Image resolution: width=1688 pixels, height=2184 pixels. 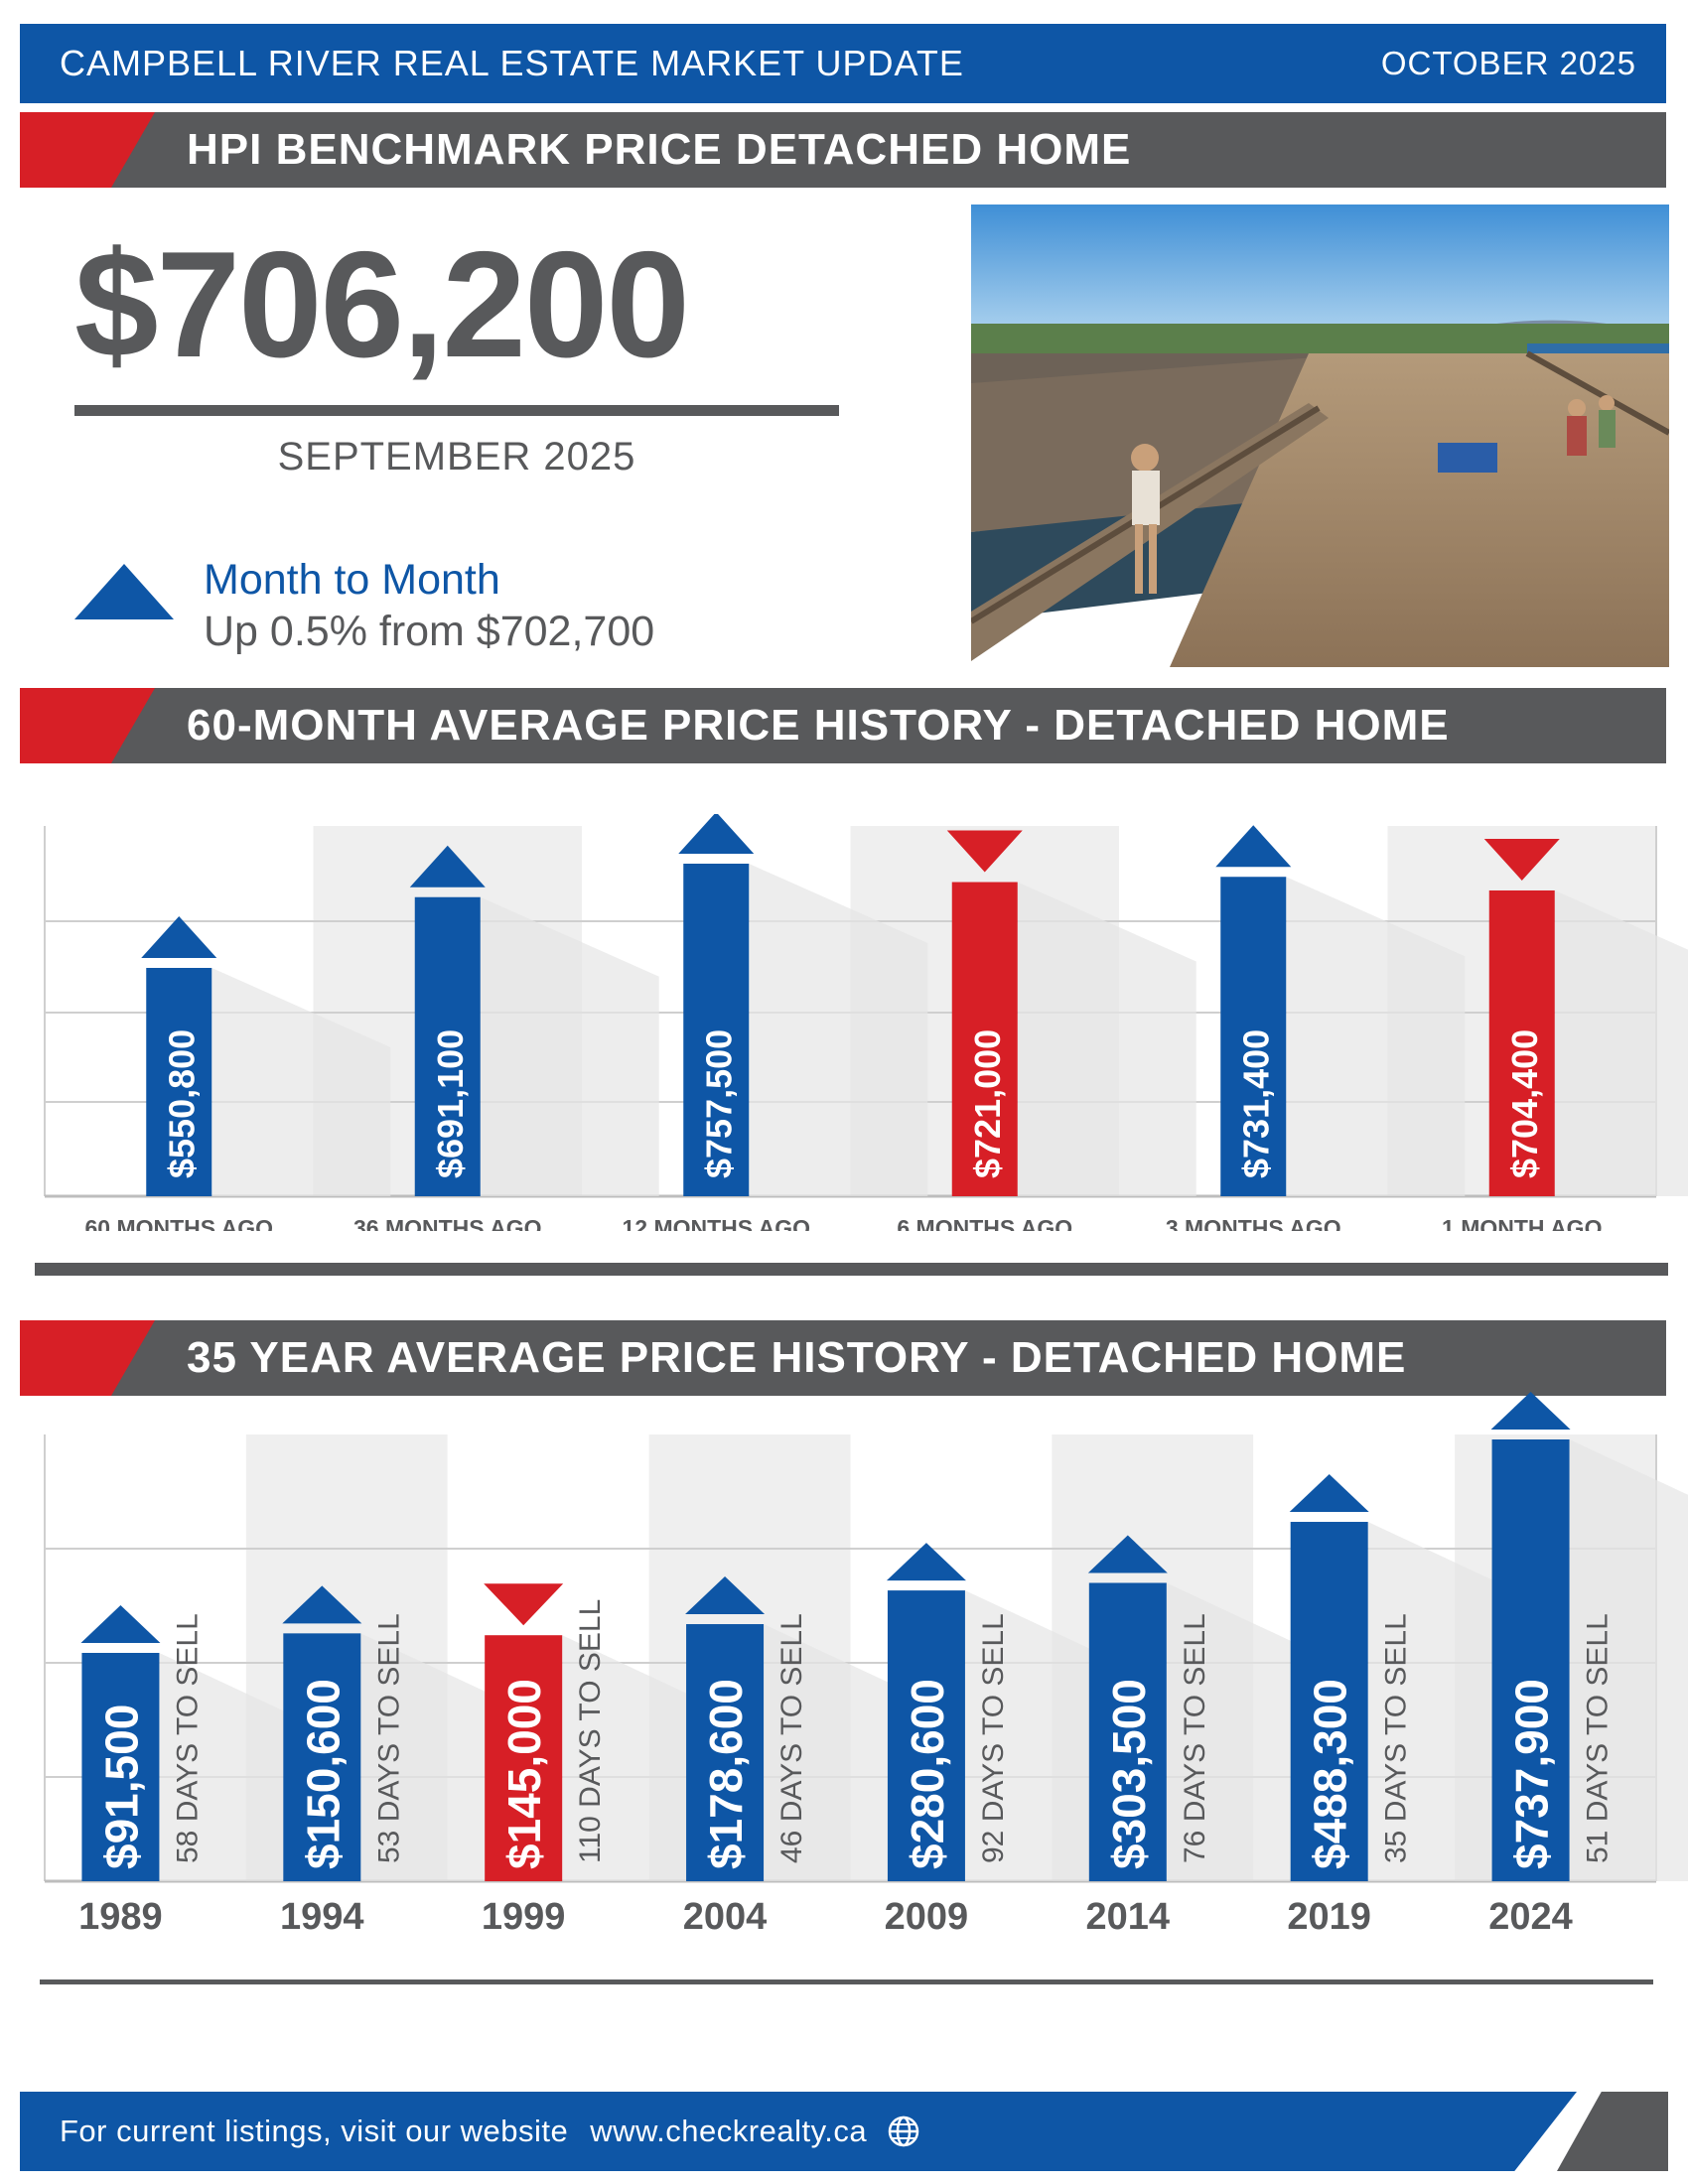 I want to click on section-title-hpi: HPI BENCHMARK PRICE DETACHED HOME, so click(x=659, y=149).